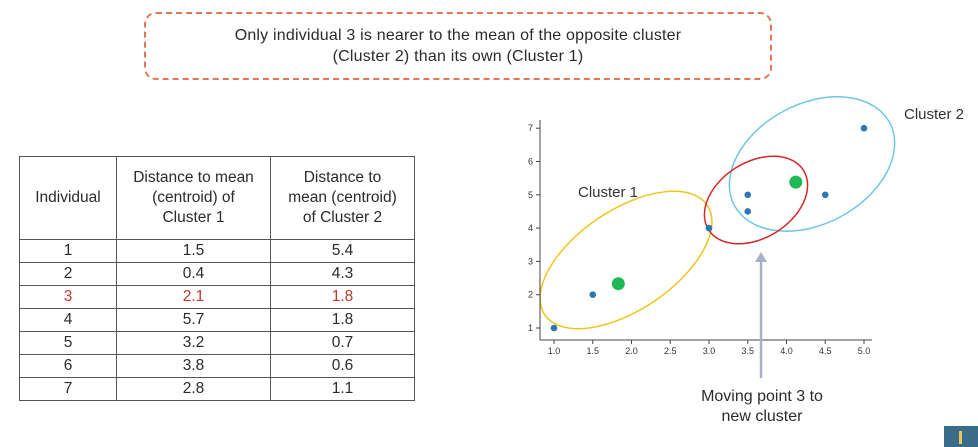  I want to click on header-line: Distance to, so click(342, 177).